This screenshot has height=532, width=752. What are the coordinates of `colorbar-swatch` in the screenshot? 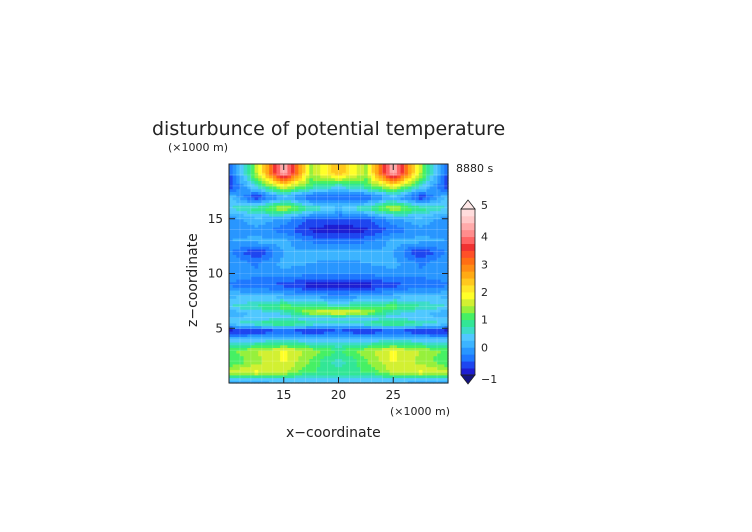 It's located at (468, 344).